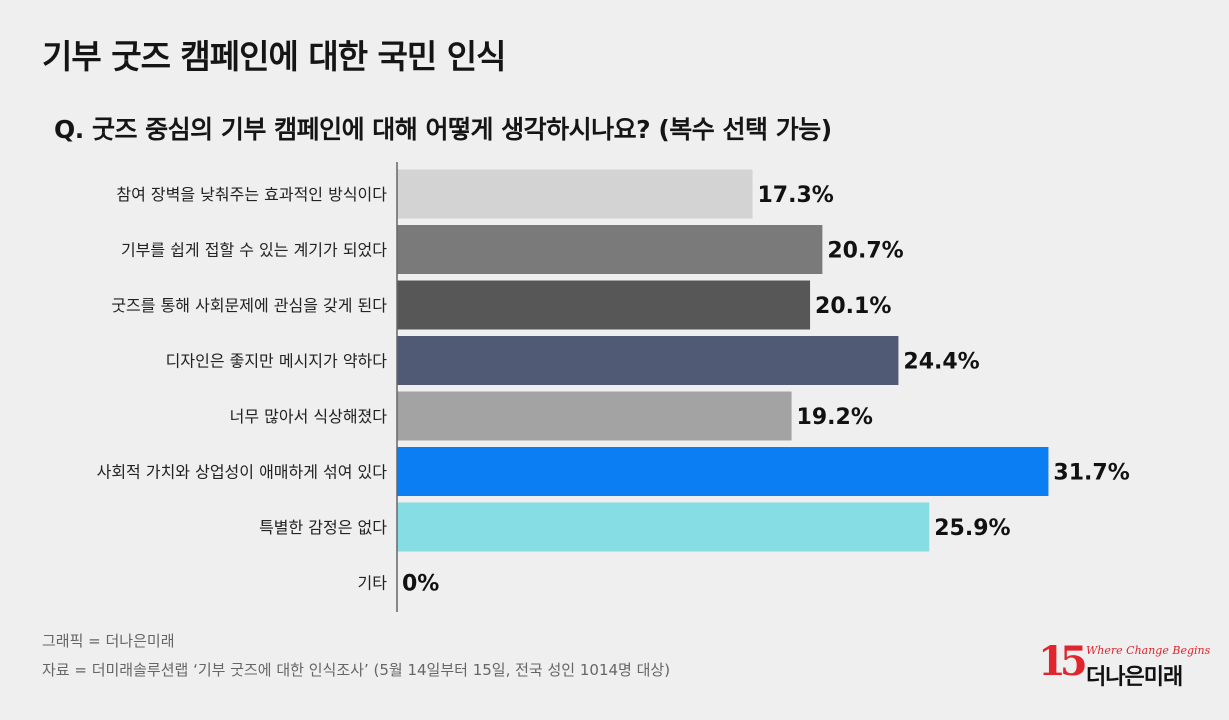  What do you see at coordinates (242, 472) in the screenshot?
I see `category-label: 사회적 가치와 상업성이 애매하게 섞여 있다` at bounding box center [242, 472].